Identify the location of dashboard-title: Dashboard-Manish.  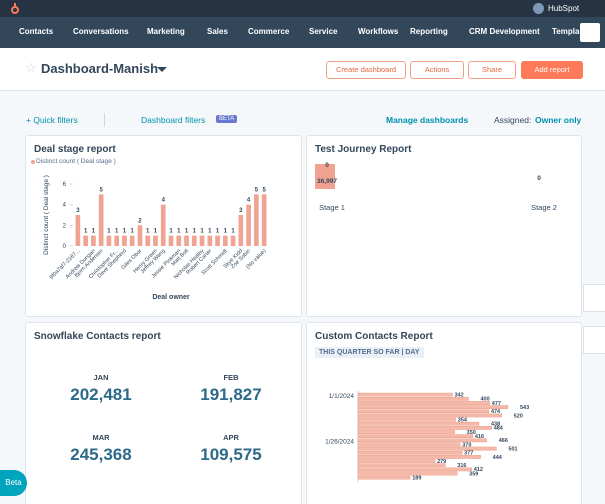
(100, 68).